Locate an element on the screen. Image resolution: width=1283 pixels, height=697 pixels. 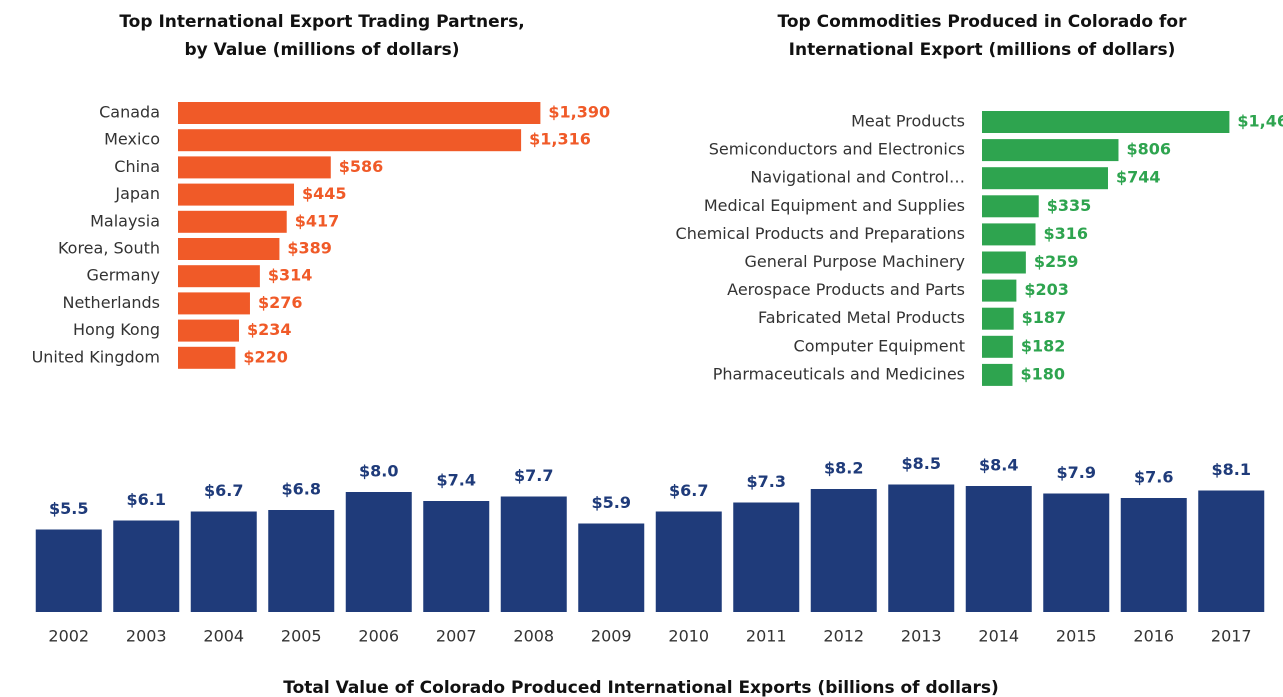
value-label: $8.1 is located at coordinates (1231, 469).